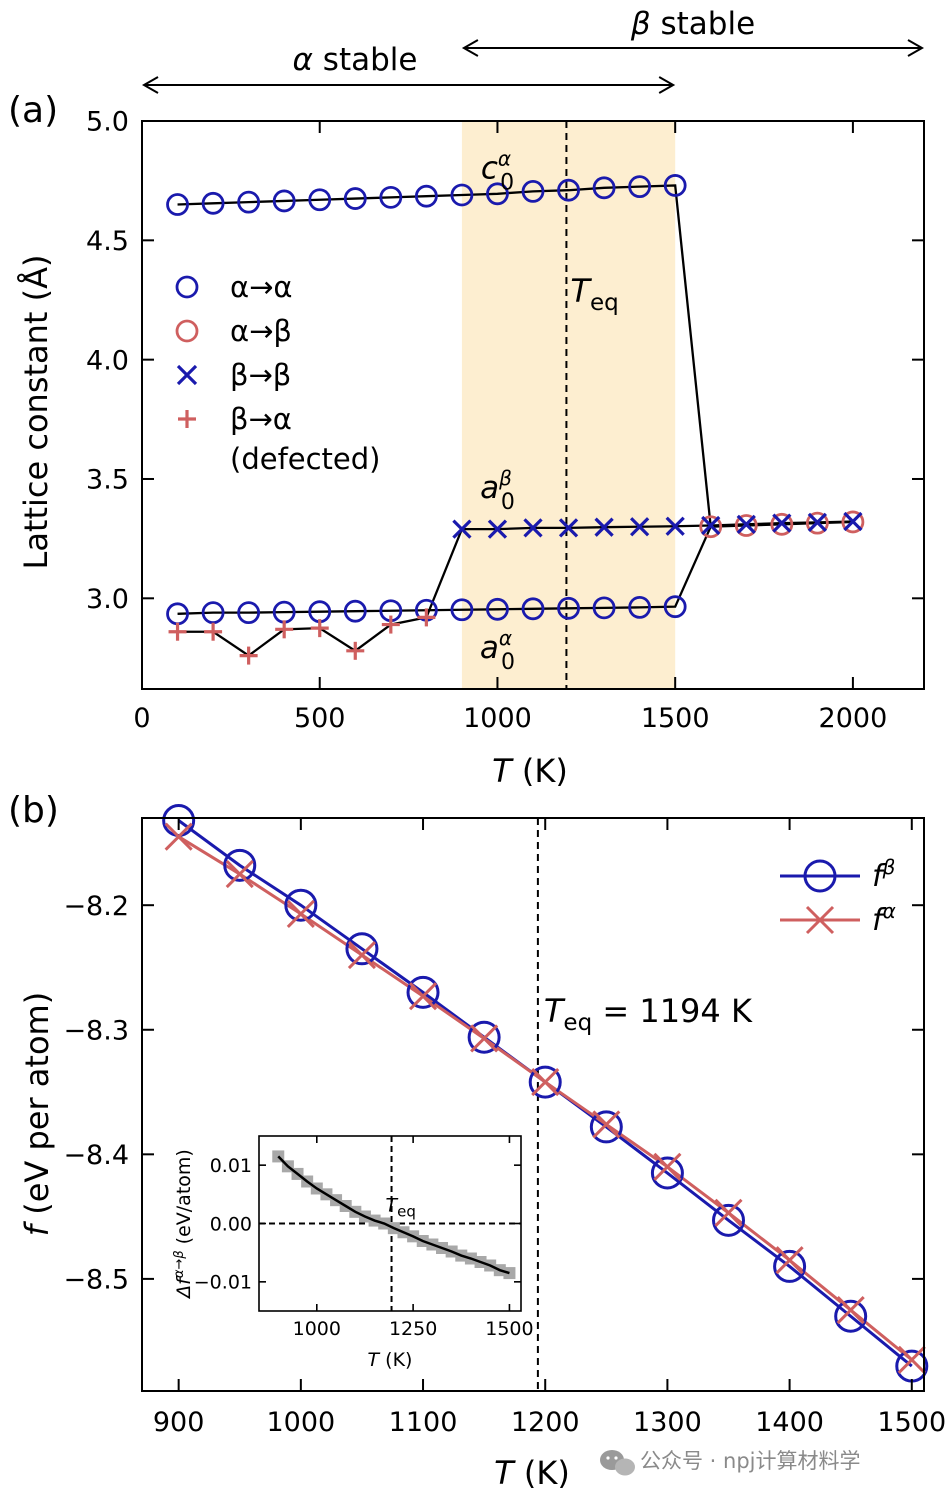  What do you see at coordinates (884, 874) in the screenshot?
I see `legend-label: fβ` at bounding box center [884, 874].